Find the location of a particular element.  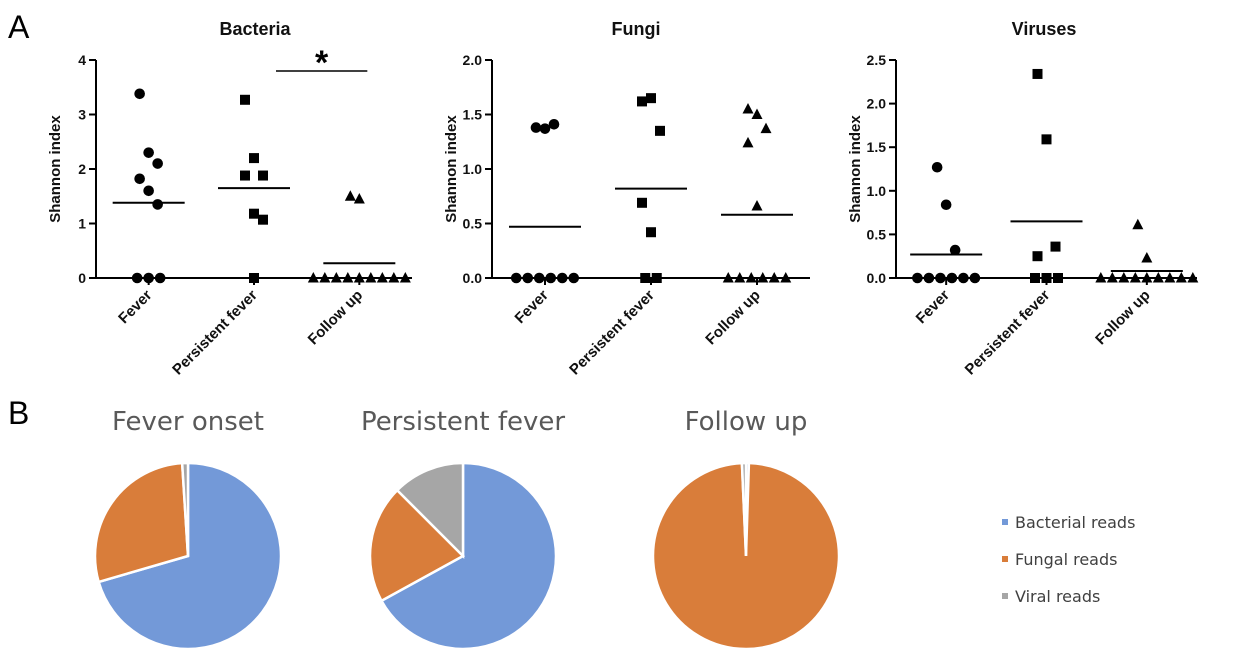

persistent-fever-pie-chart: Persistent fever is located at coordinates (463, 528).